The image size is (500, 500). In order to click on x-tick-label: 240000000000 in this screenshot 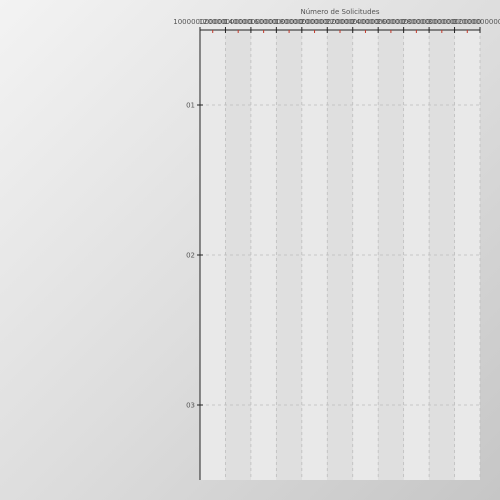, I will do `click(377, 22)`.